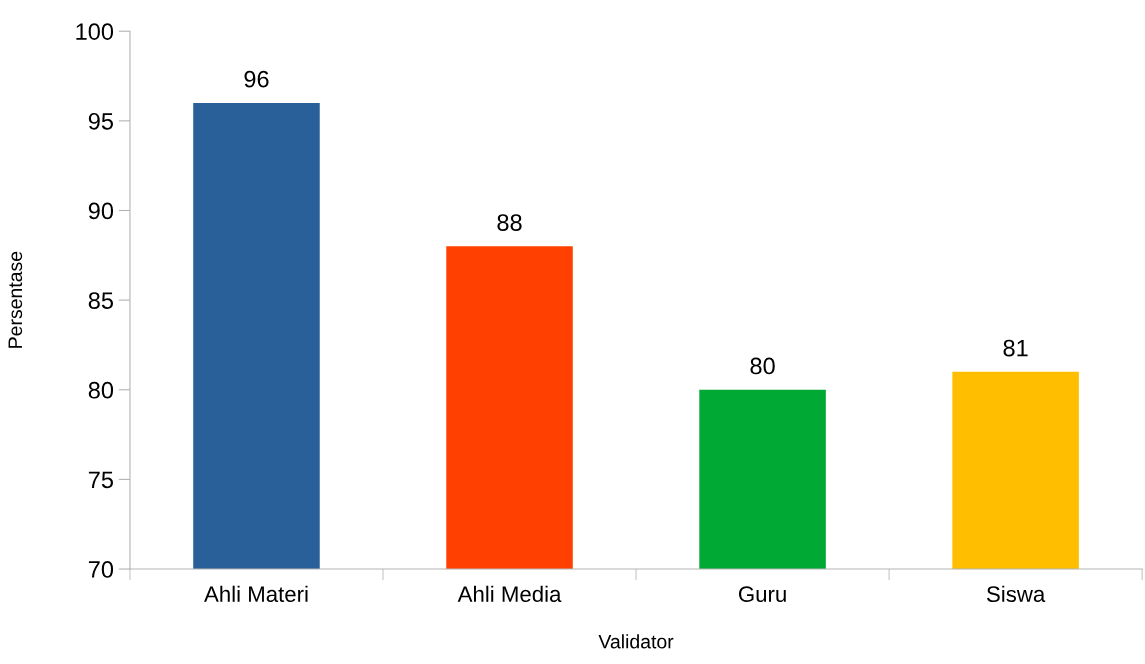 The height and width of the screenshot is (664, 1145). What do you see at coordinates (762, 594) in the screenshot?
I see `x-tick-label: Guru` at bounding box center [762, 594].